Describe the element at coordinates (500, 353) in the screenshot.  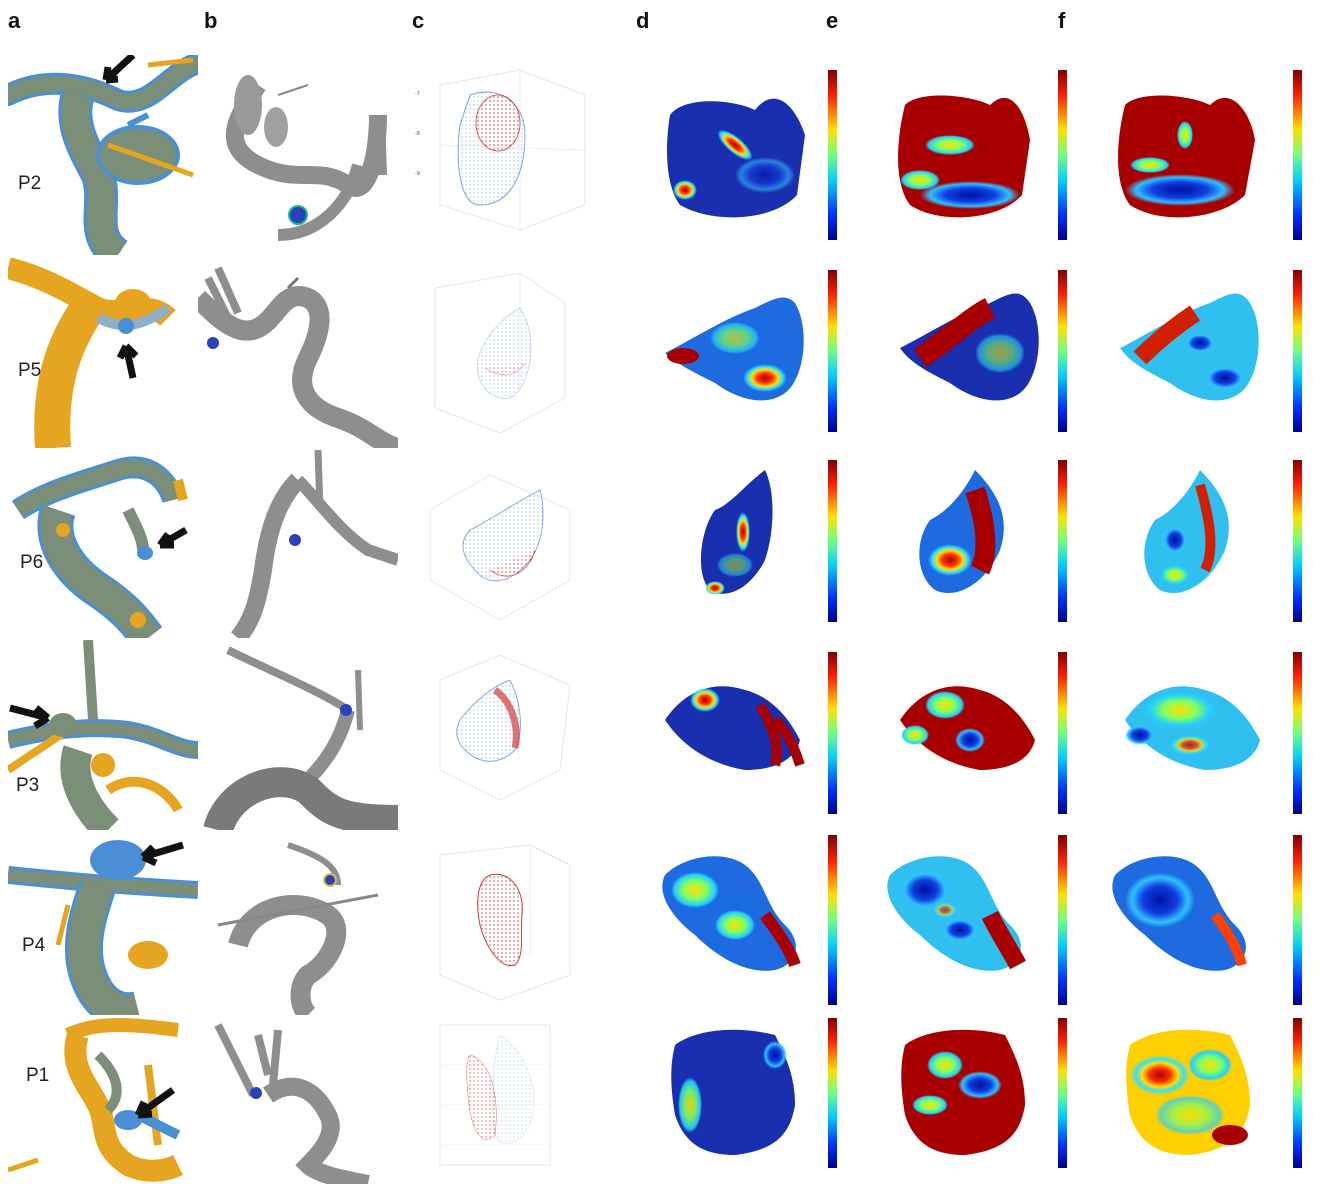
I see `panel-c-row2` at that location.